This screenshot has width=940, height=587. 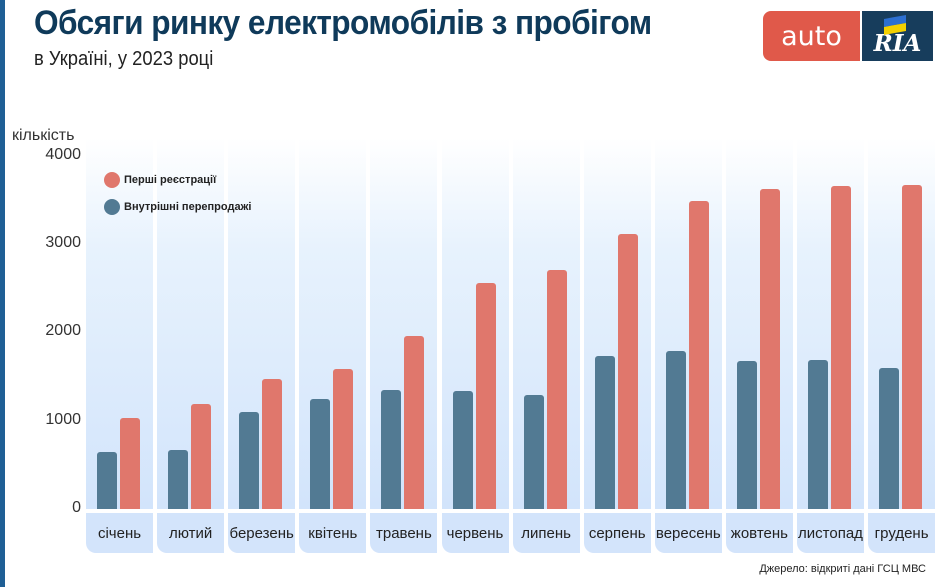 I want to click on logo-ria-text: RIA, so click(x=897, y=43).